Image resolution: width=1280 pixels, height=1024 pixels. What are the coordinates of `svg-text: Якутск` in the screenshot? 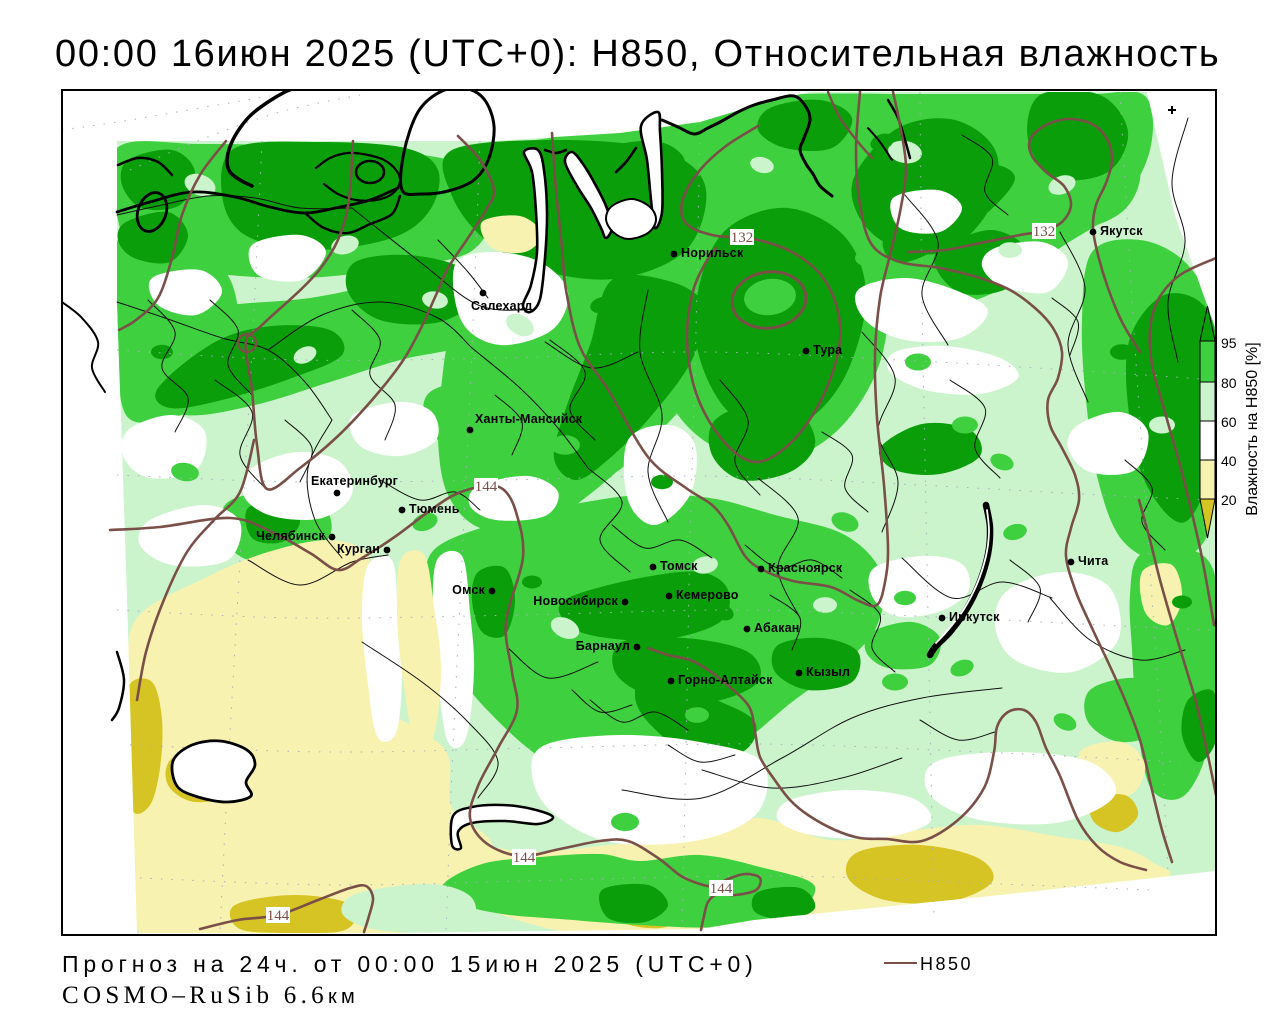 It's located at (1121, 231).